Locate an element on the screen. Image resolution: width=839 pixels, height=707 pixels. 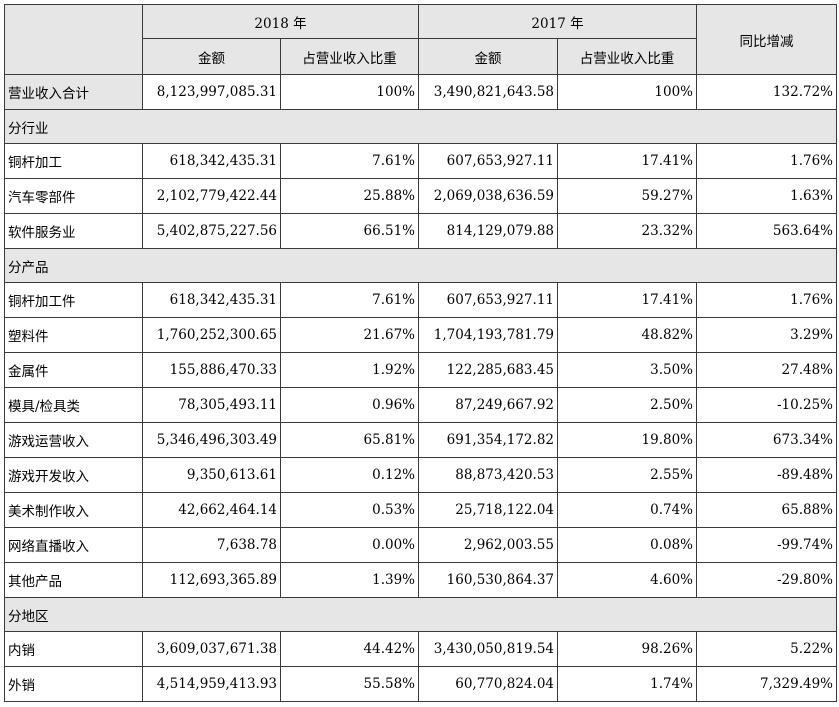
row-label: 铜杆加工件 is located at coordinates (73, 300).